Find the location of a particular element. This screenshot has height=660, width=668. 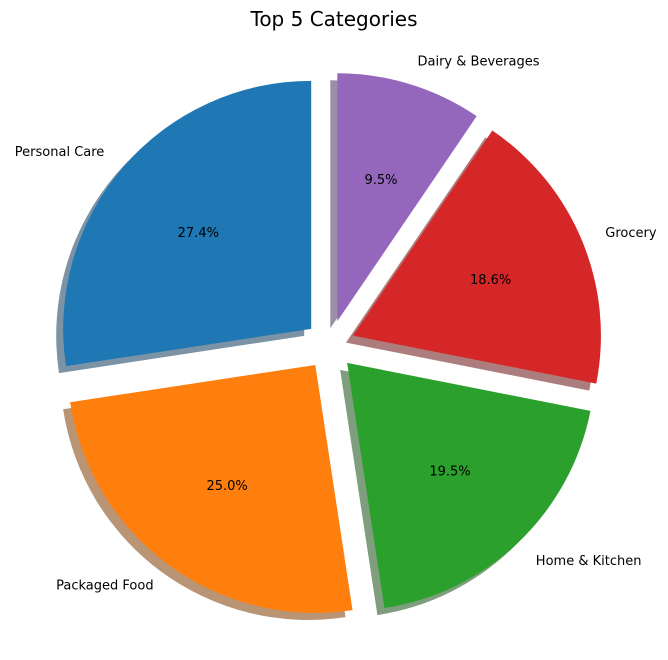

label-packaged-food: Packaged Food is located at coordinates (104, 586).